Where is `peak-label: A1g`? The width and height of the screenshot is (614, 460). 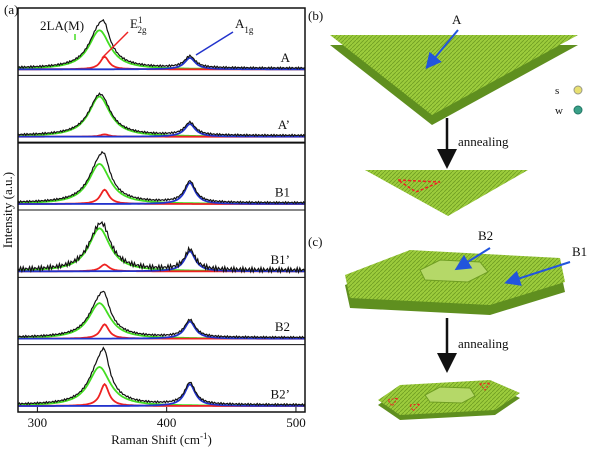 peak-label: A1g is located at coordinates (244, 25).